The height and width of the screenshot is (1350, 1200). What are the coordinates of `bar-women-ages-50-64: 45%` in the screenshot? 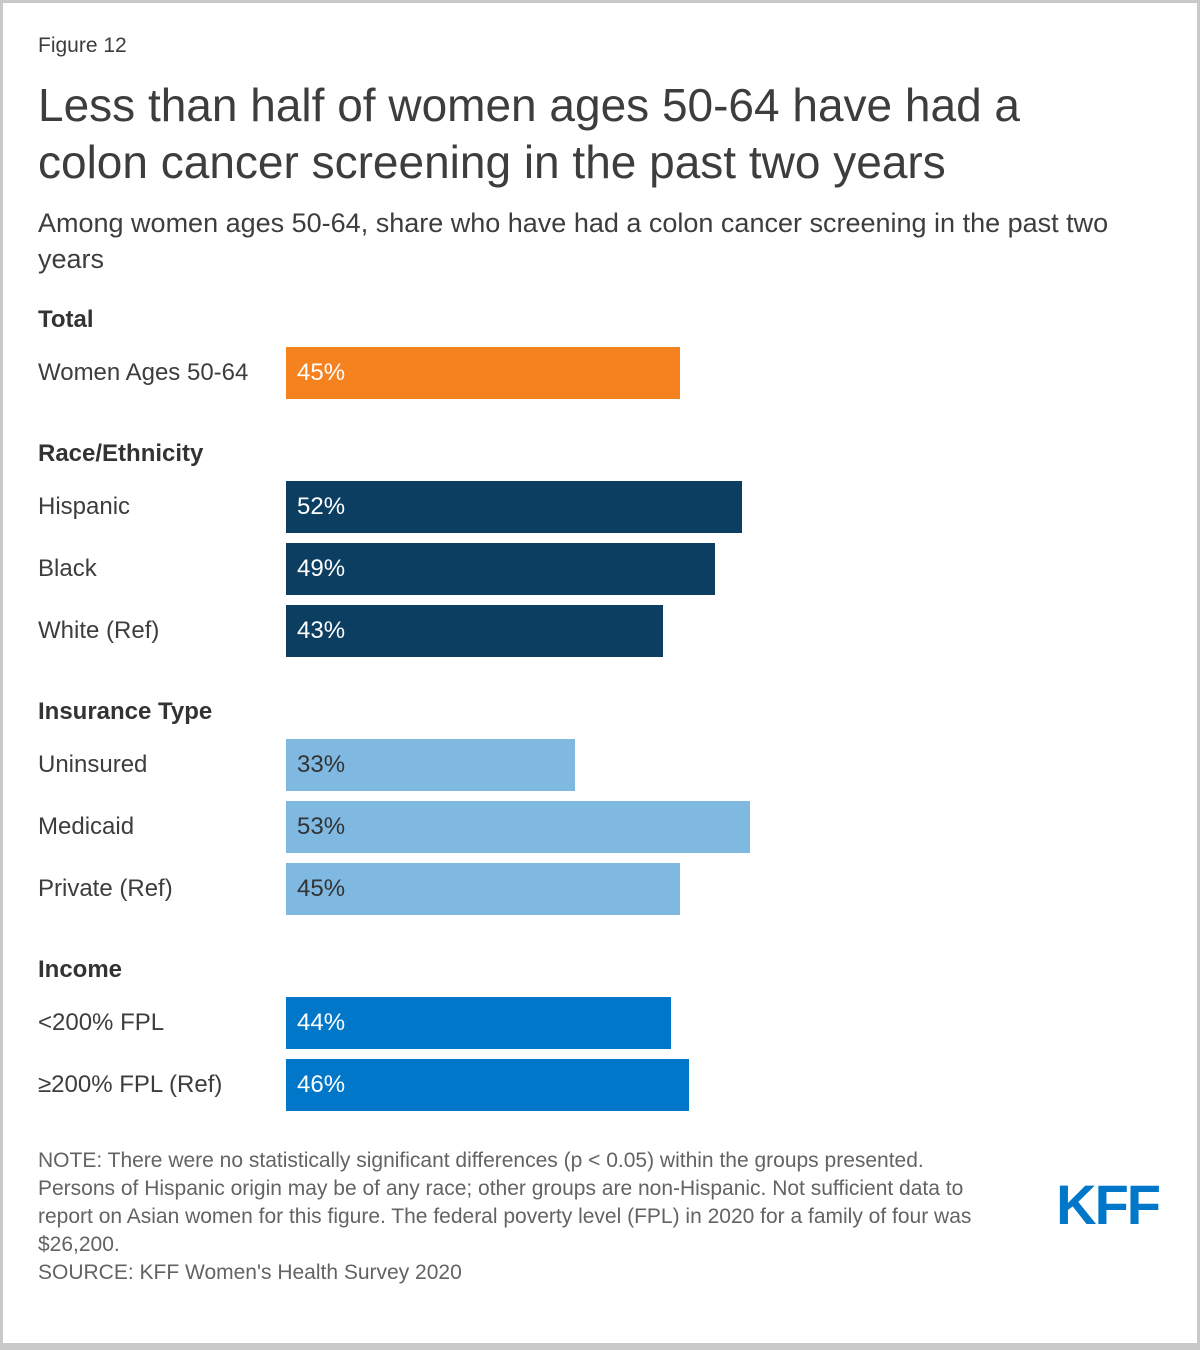 It's located at (483, 373).